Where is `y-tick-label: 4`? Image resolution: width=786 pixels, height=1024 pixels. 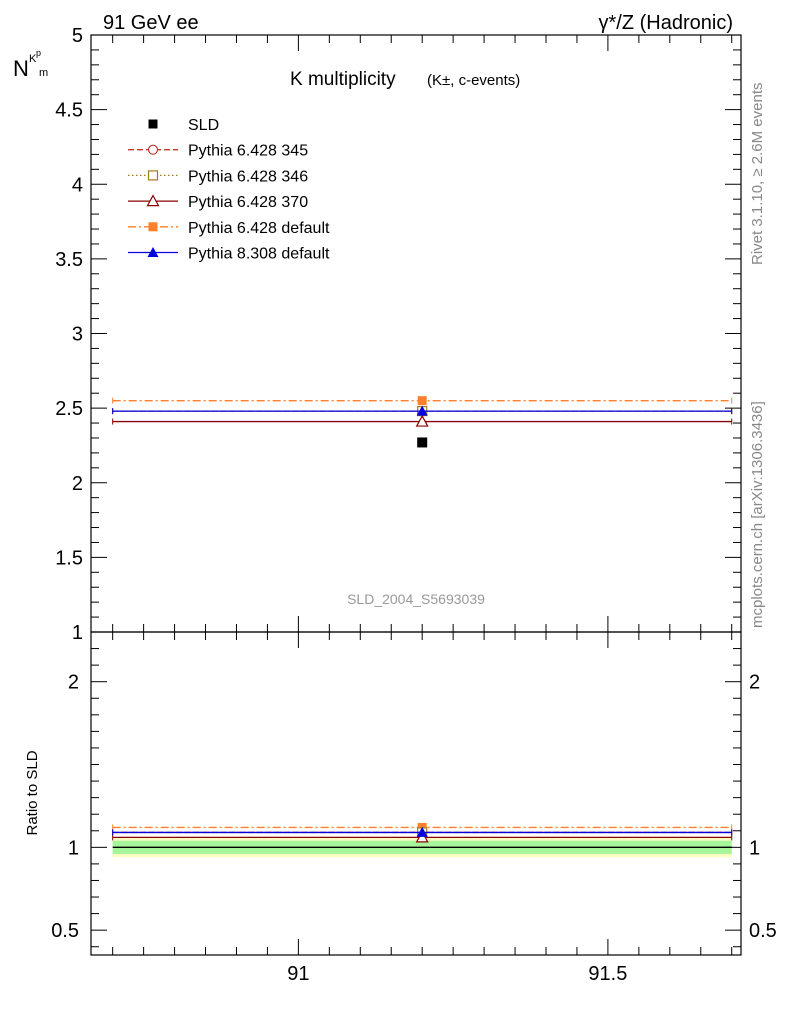 y-tick-label: 4 is located at coordinates (77, 185).